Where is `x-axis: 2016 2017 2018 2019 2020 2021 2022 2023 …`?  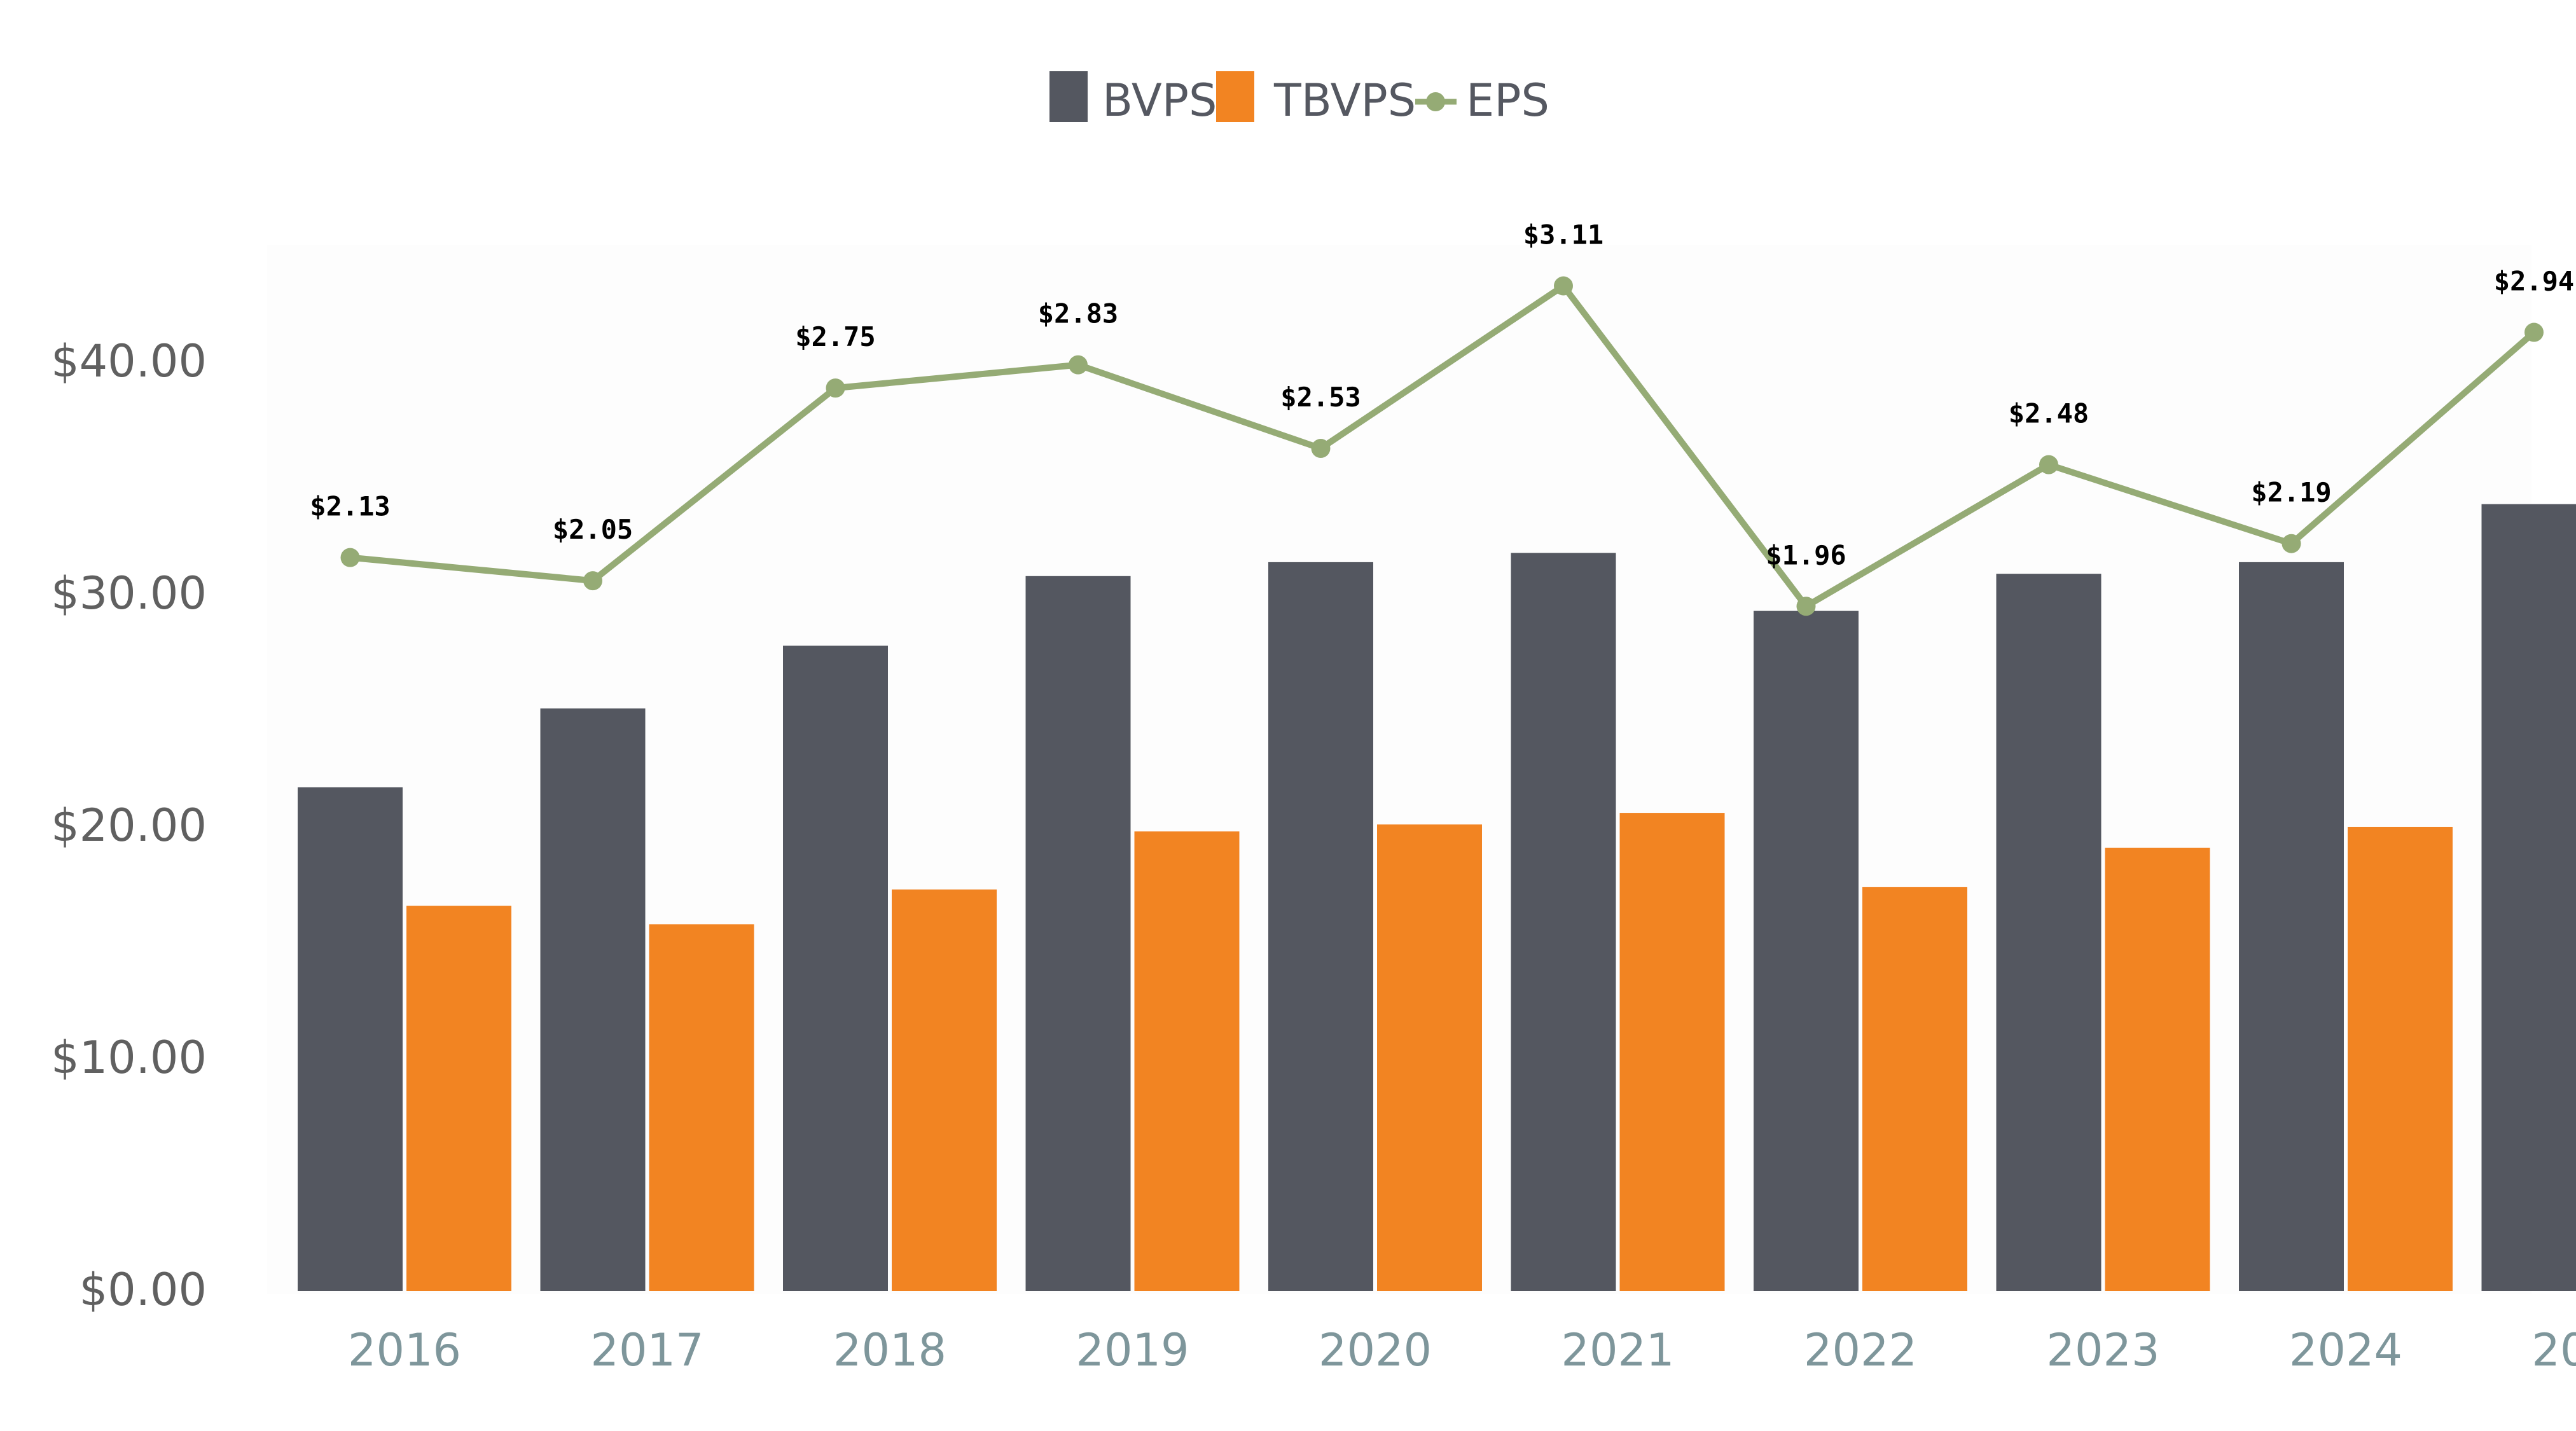 x-axis: 2016 2017 2018 2019 2020 2021 2022 2023 … is located at coordinates (1462, 1350).